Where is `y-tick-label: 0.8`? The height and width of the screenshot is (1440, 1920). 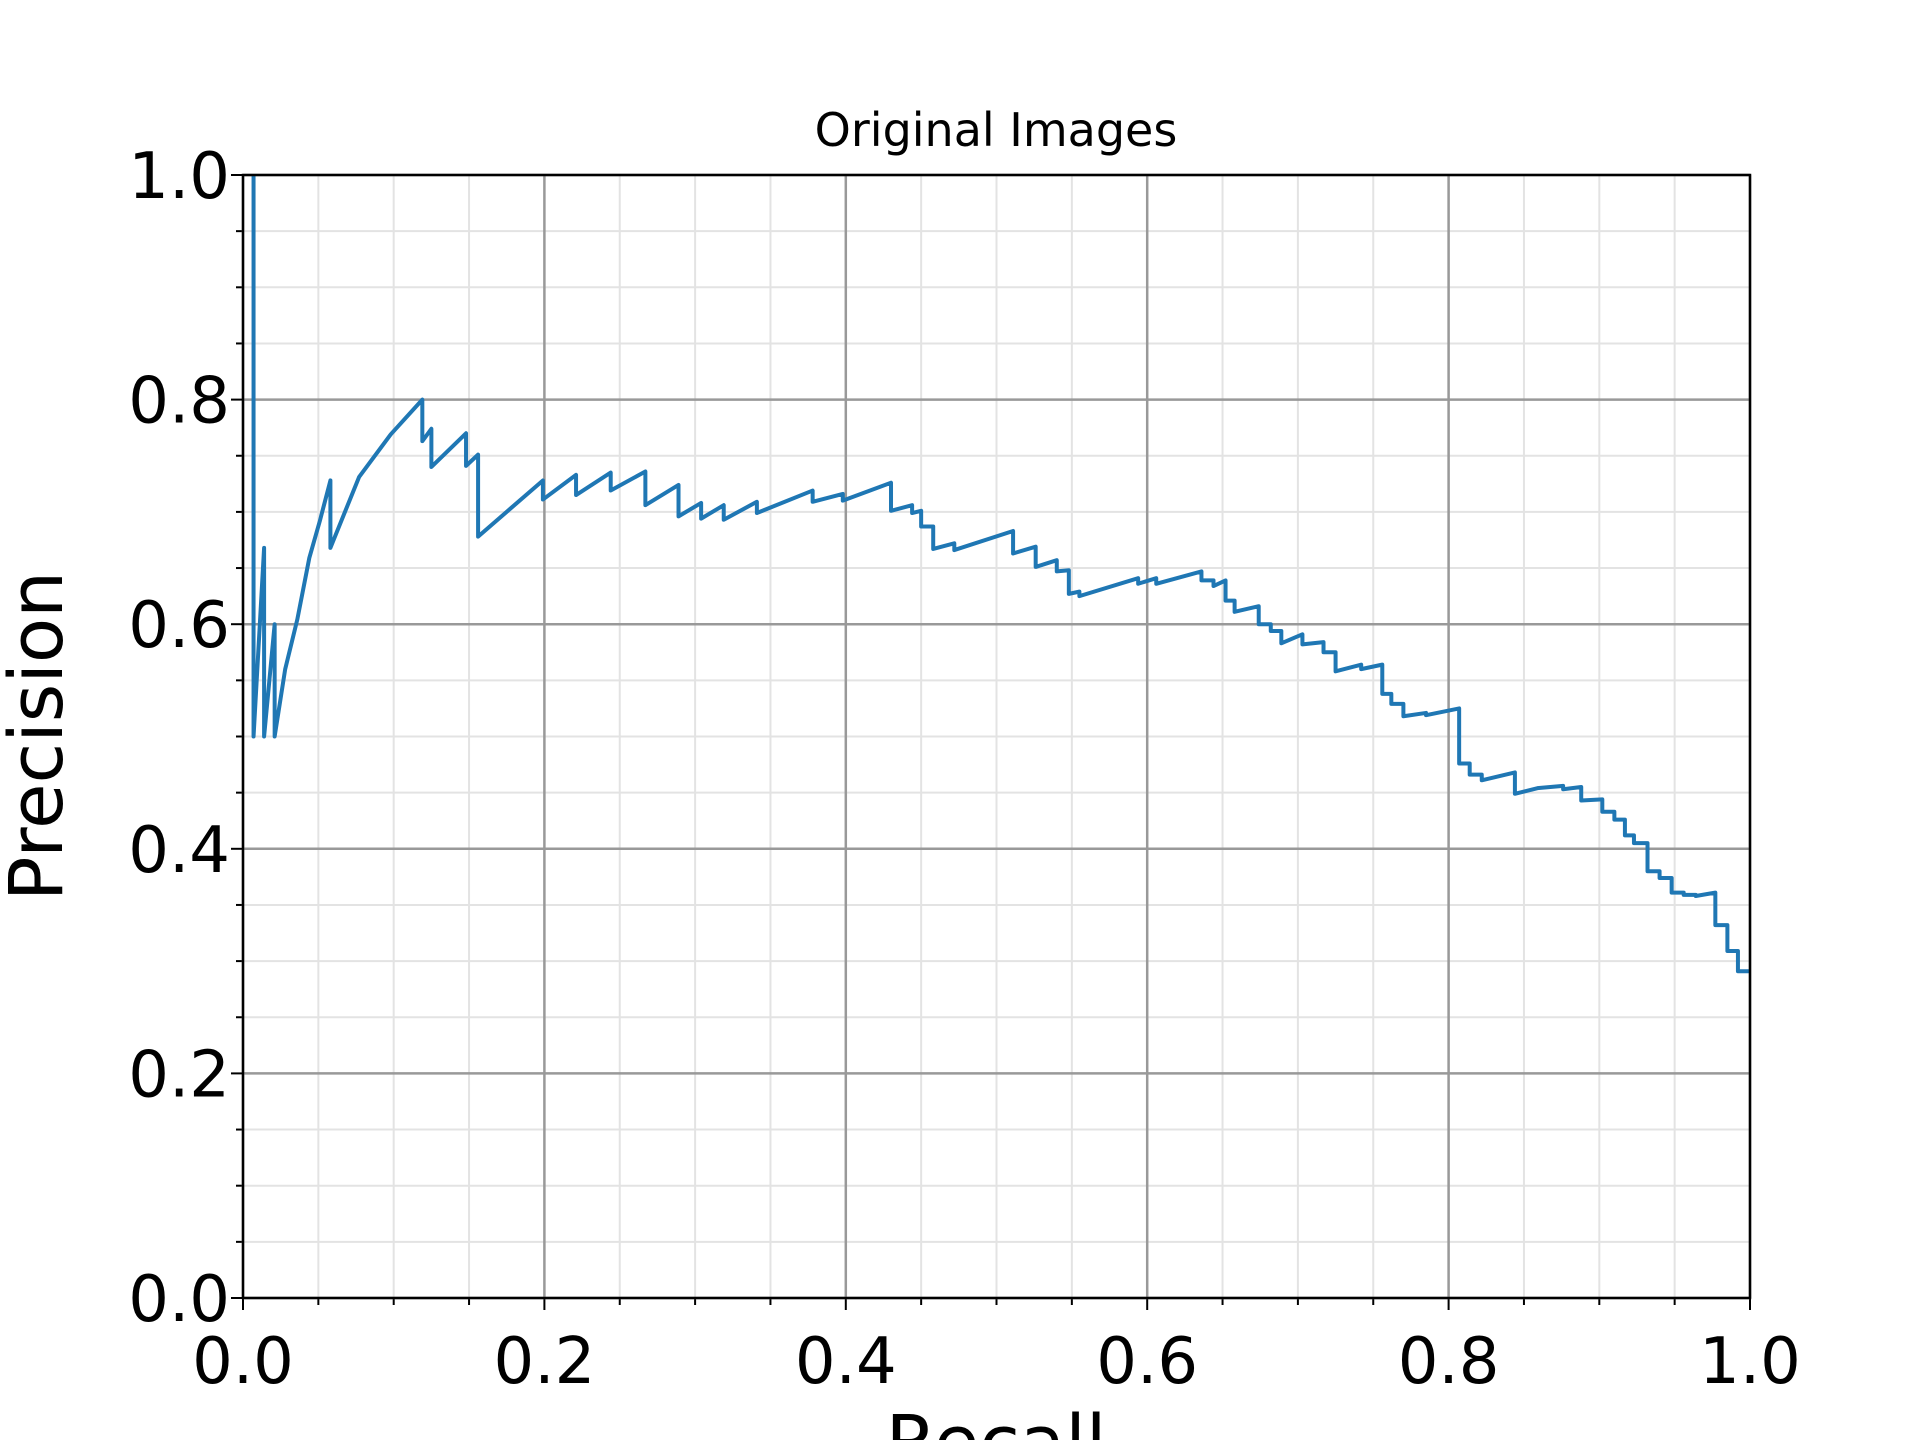 y-tick-label: 0.8 is located at coordinates (179, 402).